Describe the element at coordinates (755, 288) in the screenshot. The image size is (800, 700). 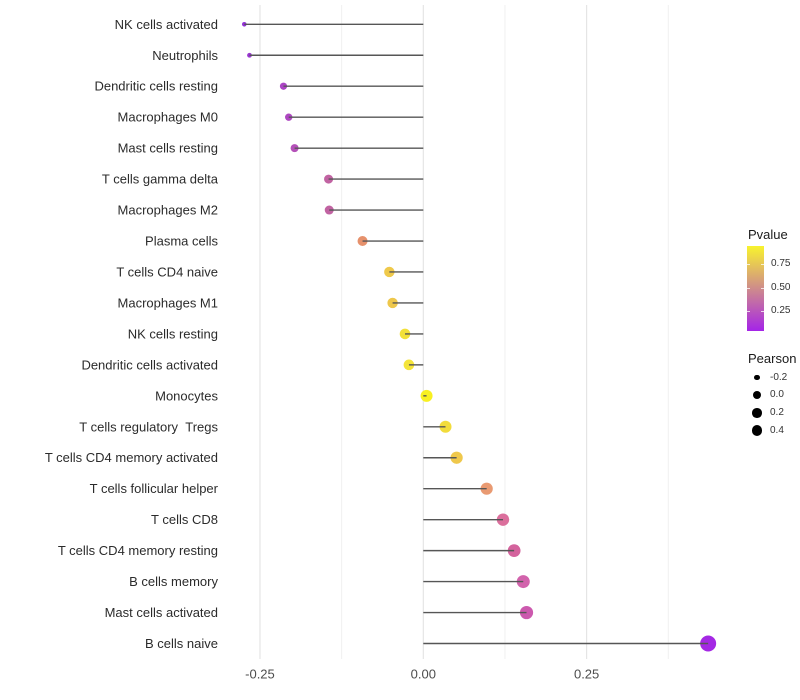
I see `pvalue-gradient-bar` at that location.